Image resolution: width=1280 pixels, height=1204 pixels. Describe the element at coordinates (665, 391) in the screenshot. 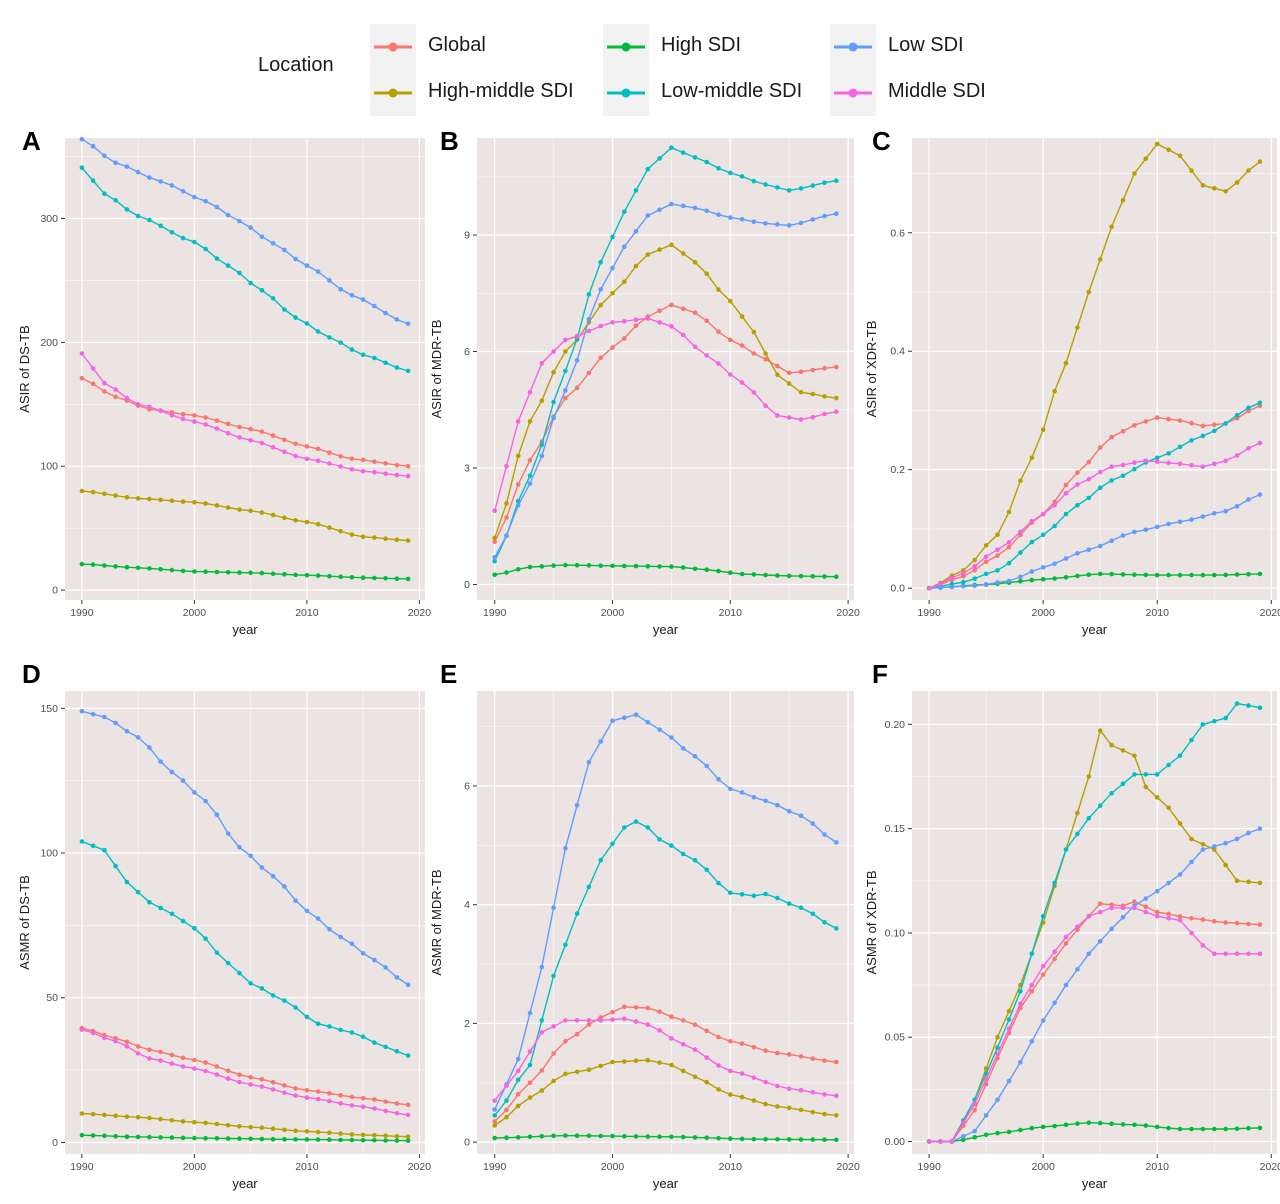

I see `series-line` at that location.